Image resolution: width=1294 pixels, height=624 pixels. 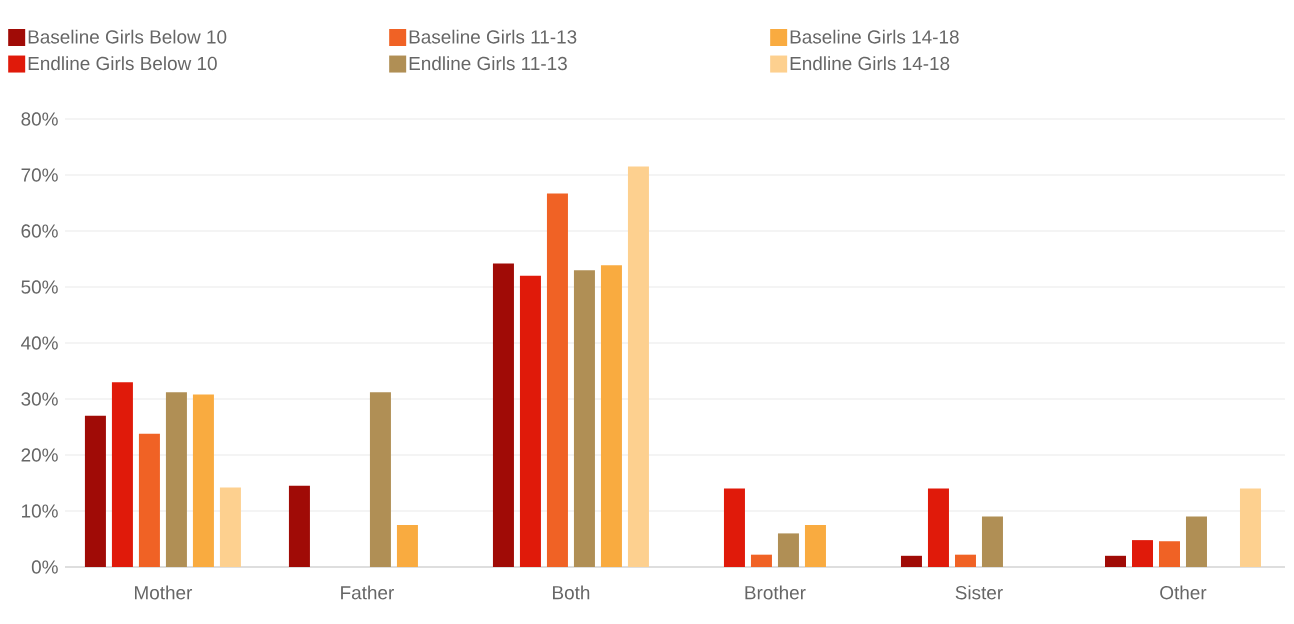 What do you see at coordinates (870, 63) in the screenshot?
I see `legend-label: Endline Girls 14-18` at bounding box center [870, 63].